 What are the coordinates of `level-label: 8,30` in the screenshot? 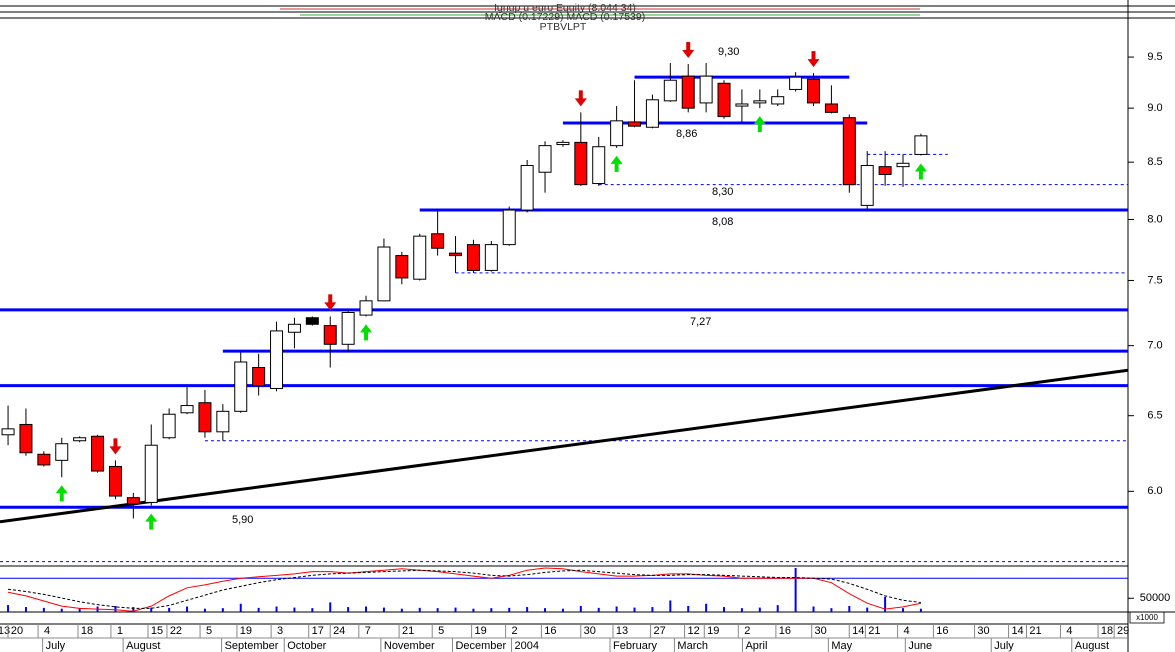 It's located at (722, 192).